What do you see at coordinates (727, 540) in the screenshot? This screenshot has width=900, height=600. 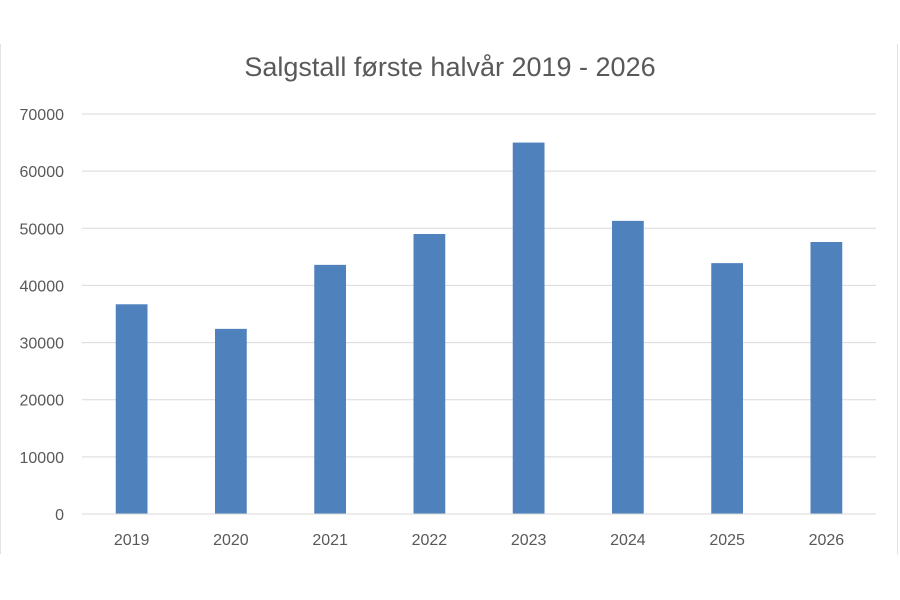 I see `x-tick-label: 2025` at bounding box center [727, 540].